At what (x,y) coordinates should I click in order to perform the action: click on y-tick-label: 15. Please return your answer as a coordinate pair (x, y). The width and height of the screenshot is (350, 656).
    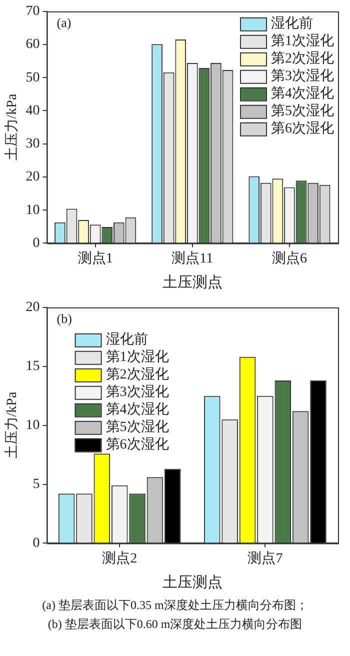
    Looking at the image, I should click on (33, 366).